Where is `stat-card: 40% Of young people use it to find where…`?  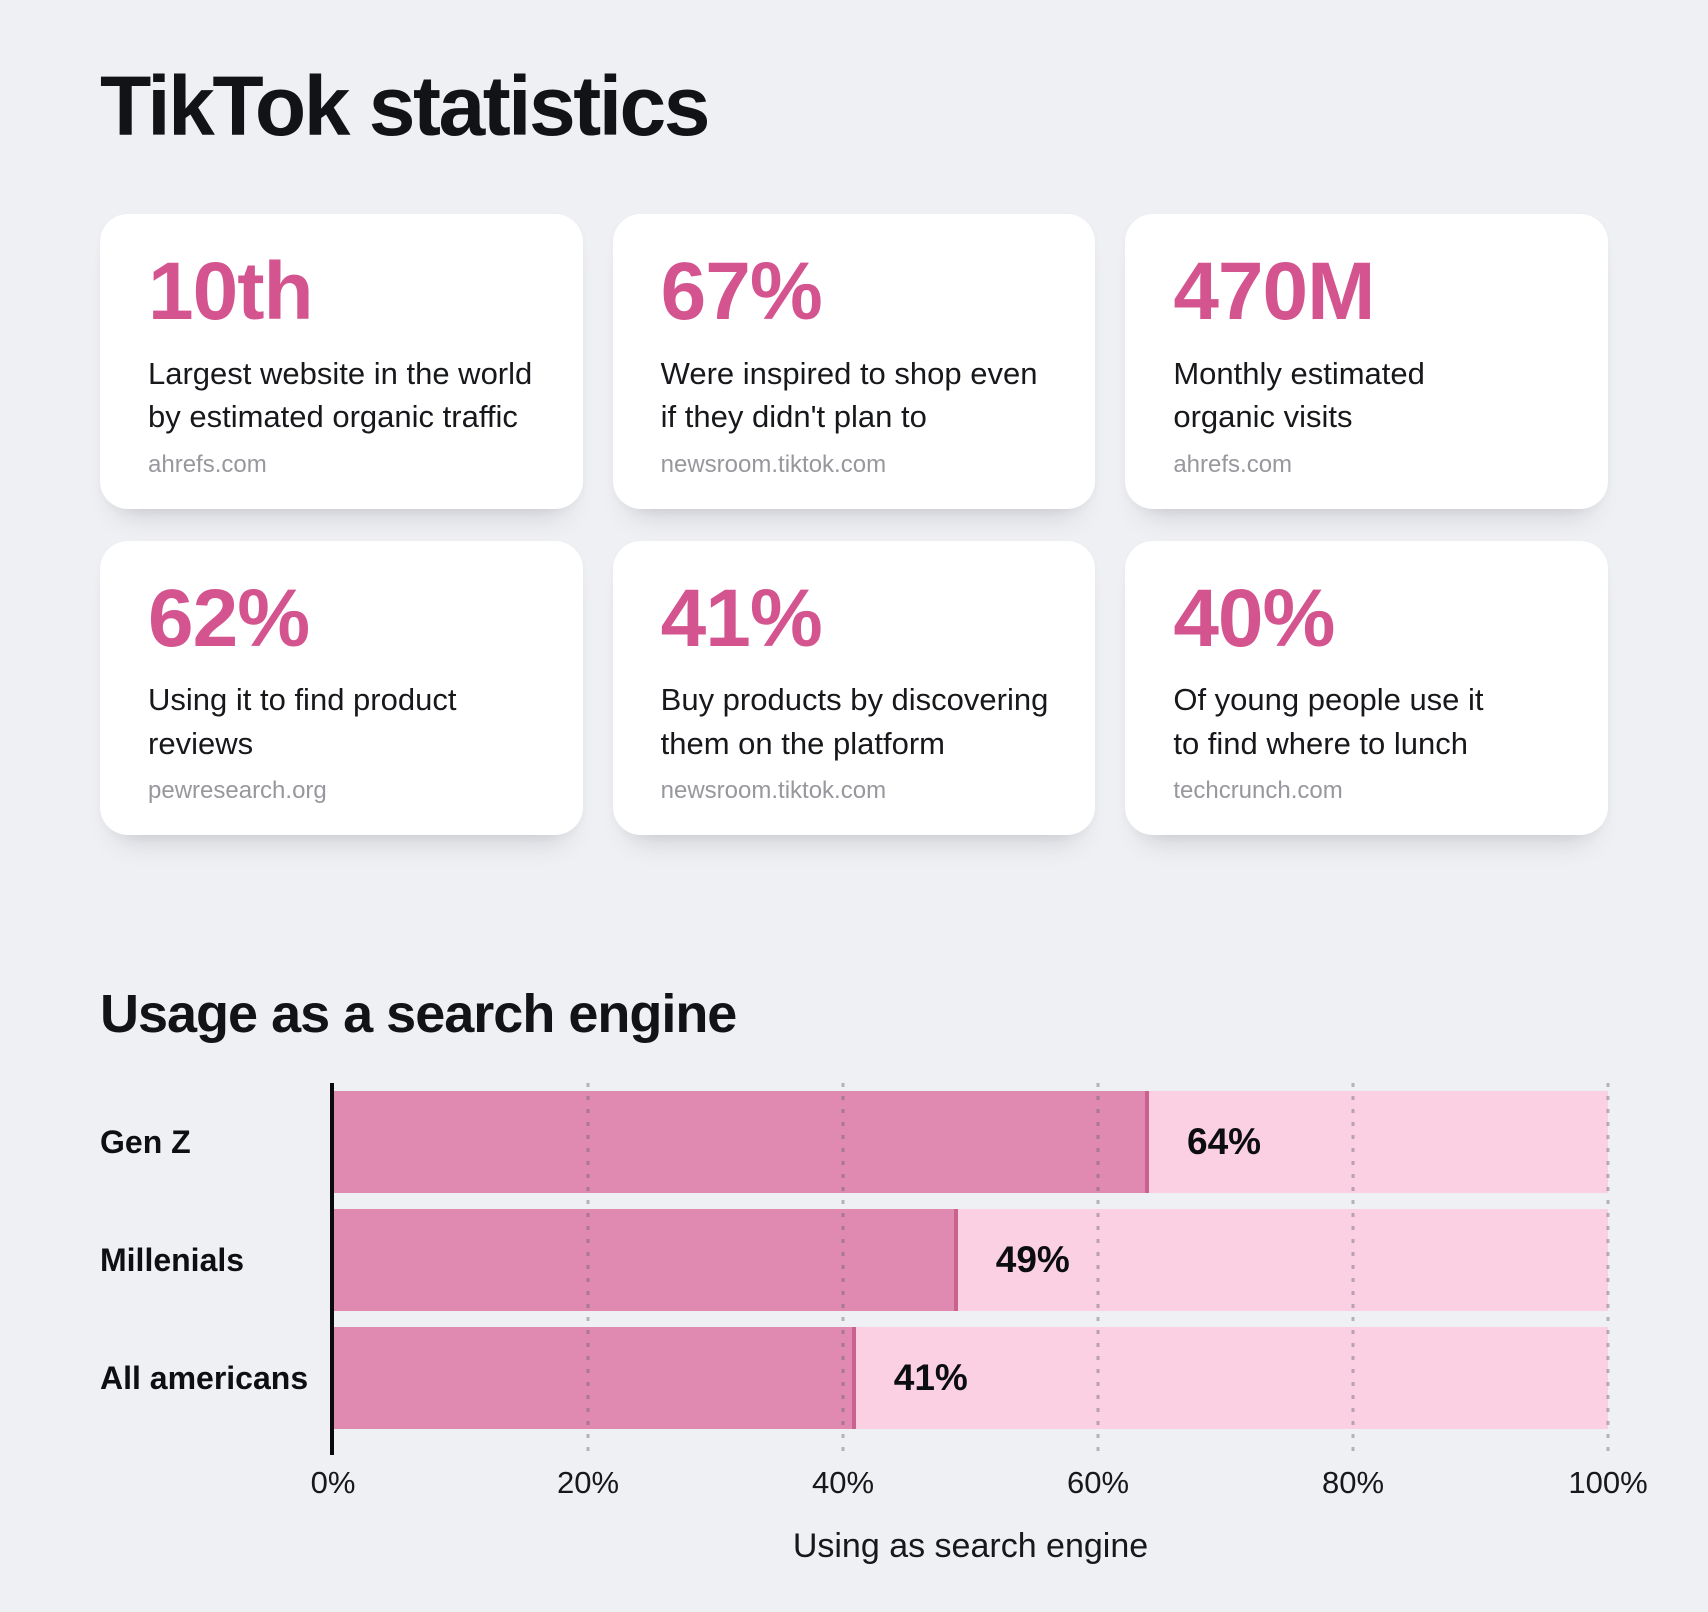 stat-card: 40% Of young people use it to find where… is located at coordinates (1366, 687).